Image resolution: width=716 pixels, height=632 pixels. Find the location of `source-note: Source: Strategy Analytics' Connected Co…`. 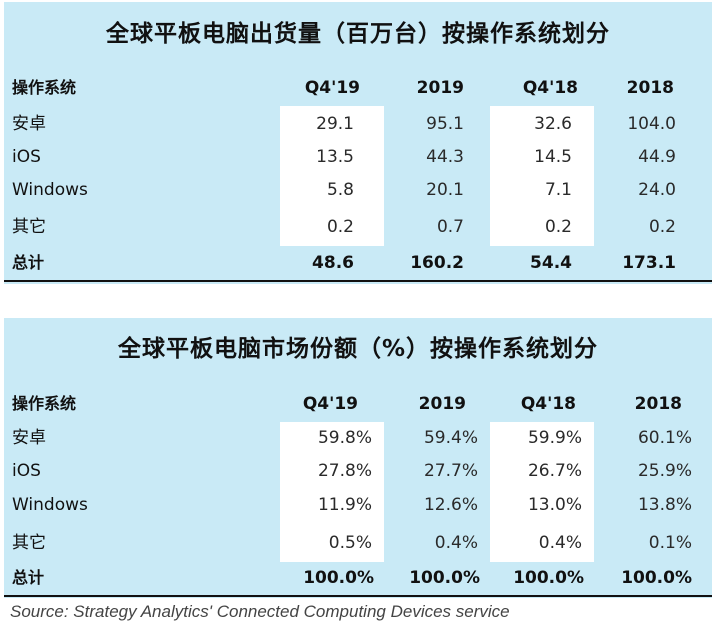

source-note: Source: Strategy Analytics' Connected Co… is located at coordinates (260, 611).